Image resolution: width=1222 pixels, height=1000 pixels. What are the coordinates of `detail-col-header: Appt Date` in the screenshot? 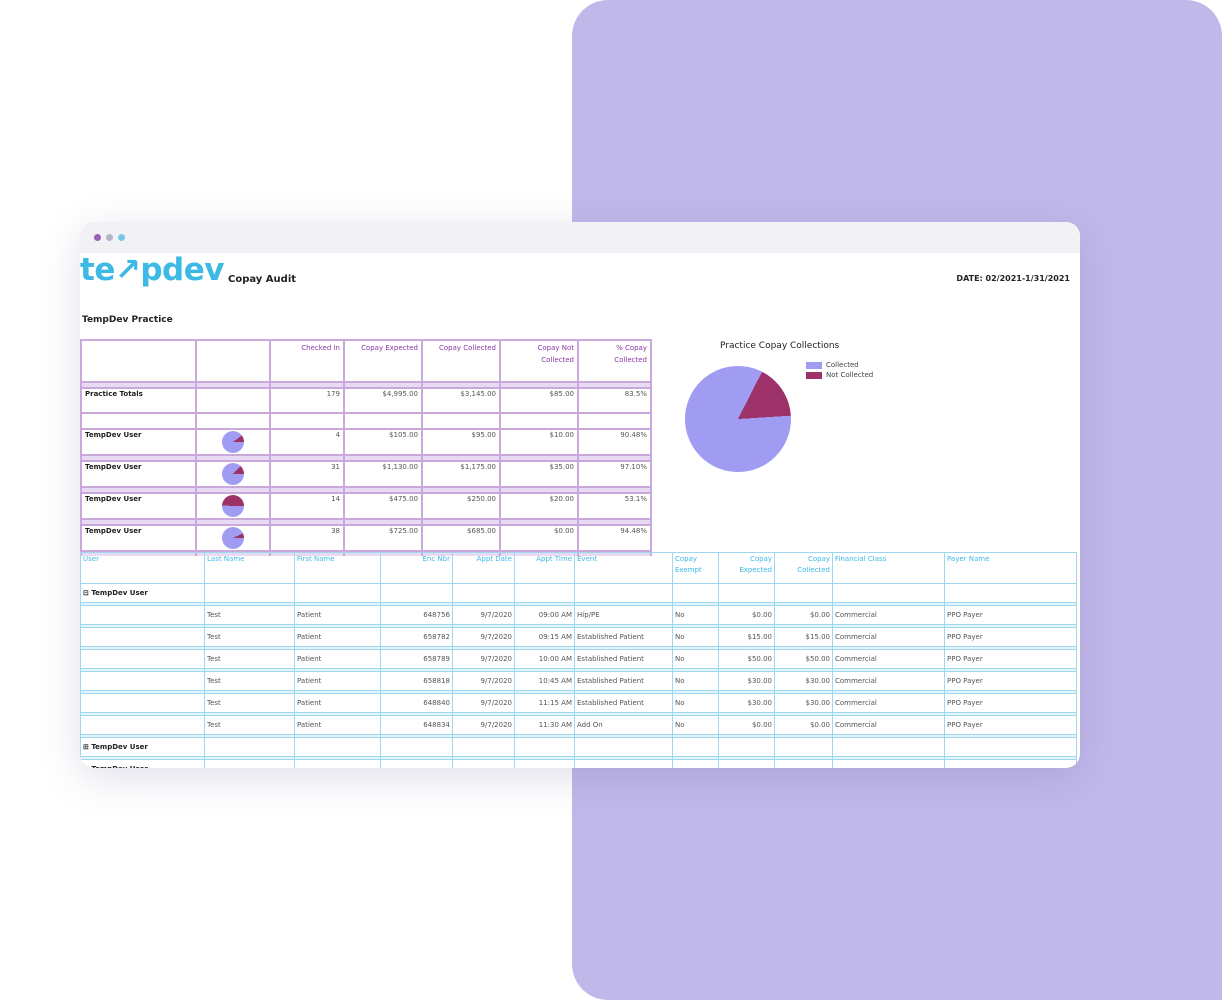 It's located at (483, 568).